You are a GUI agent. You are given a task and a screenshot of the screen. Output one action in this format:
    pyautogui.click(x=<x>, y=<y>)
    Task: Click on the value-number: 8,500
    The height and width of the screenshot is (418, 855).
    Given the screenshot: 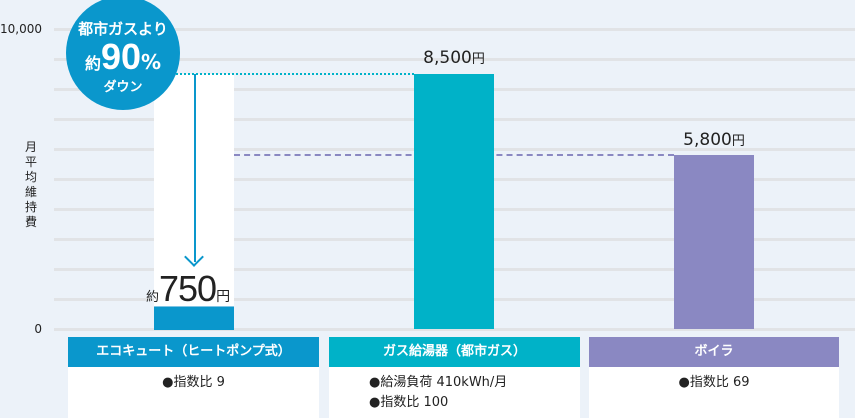 What is the action you would take?
    pyautogui.click(x=447, y=58)
    